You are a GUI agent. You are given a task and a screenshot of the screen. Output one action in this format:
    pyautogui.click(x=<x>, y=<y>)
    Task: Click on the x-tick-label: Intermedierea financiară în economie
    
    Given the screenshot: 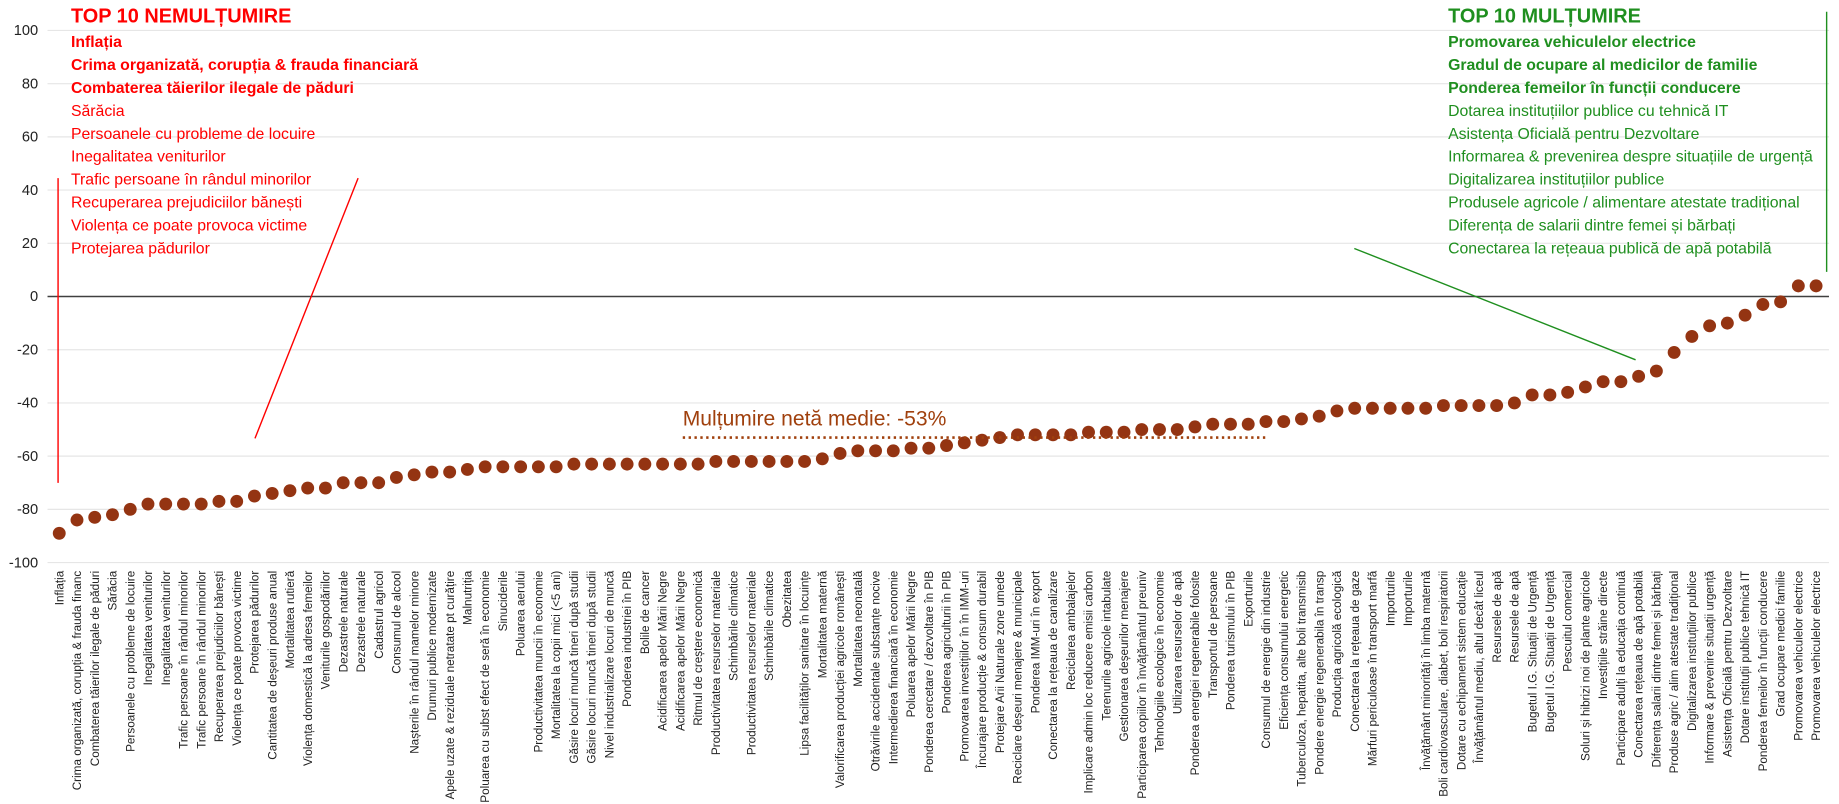 What is the action you would take?
    pyautogui.click(x=893, y=667)
    